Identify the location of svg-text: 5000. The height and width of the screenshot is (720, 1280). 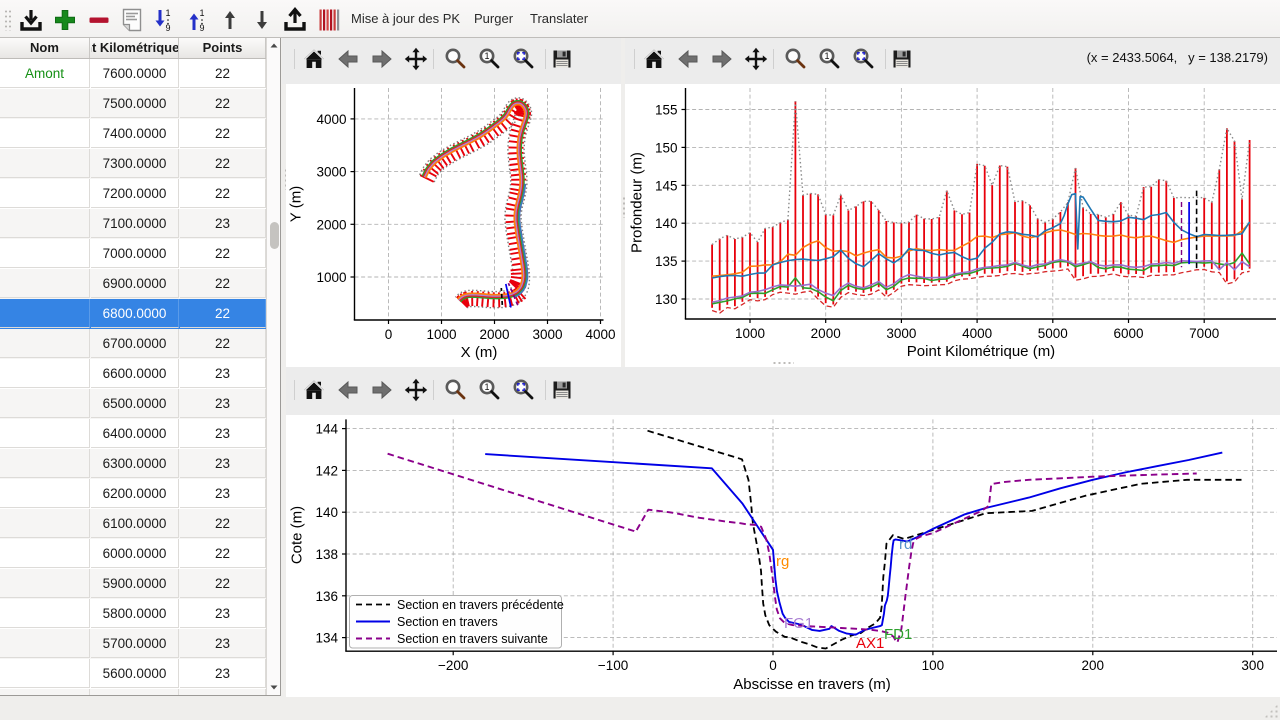
(1053, 333).